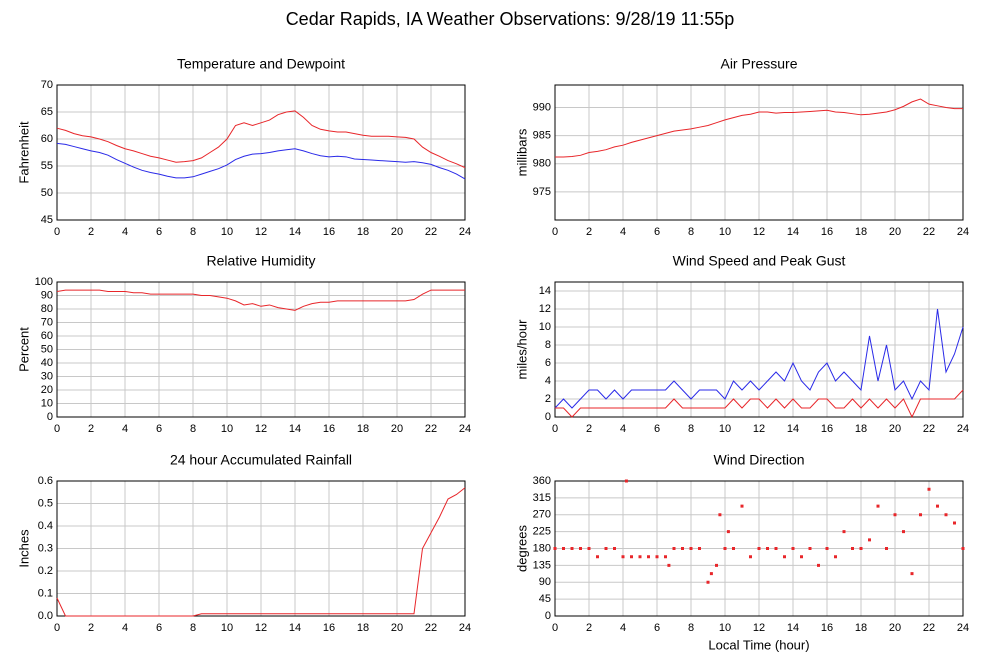 The width and height of the screenshot is (1000, 660). I want to click on y-tick-label: 100, so click(44, 282).